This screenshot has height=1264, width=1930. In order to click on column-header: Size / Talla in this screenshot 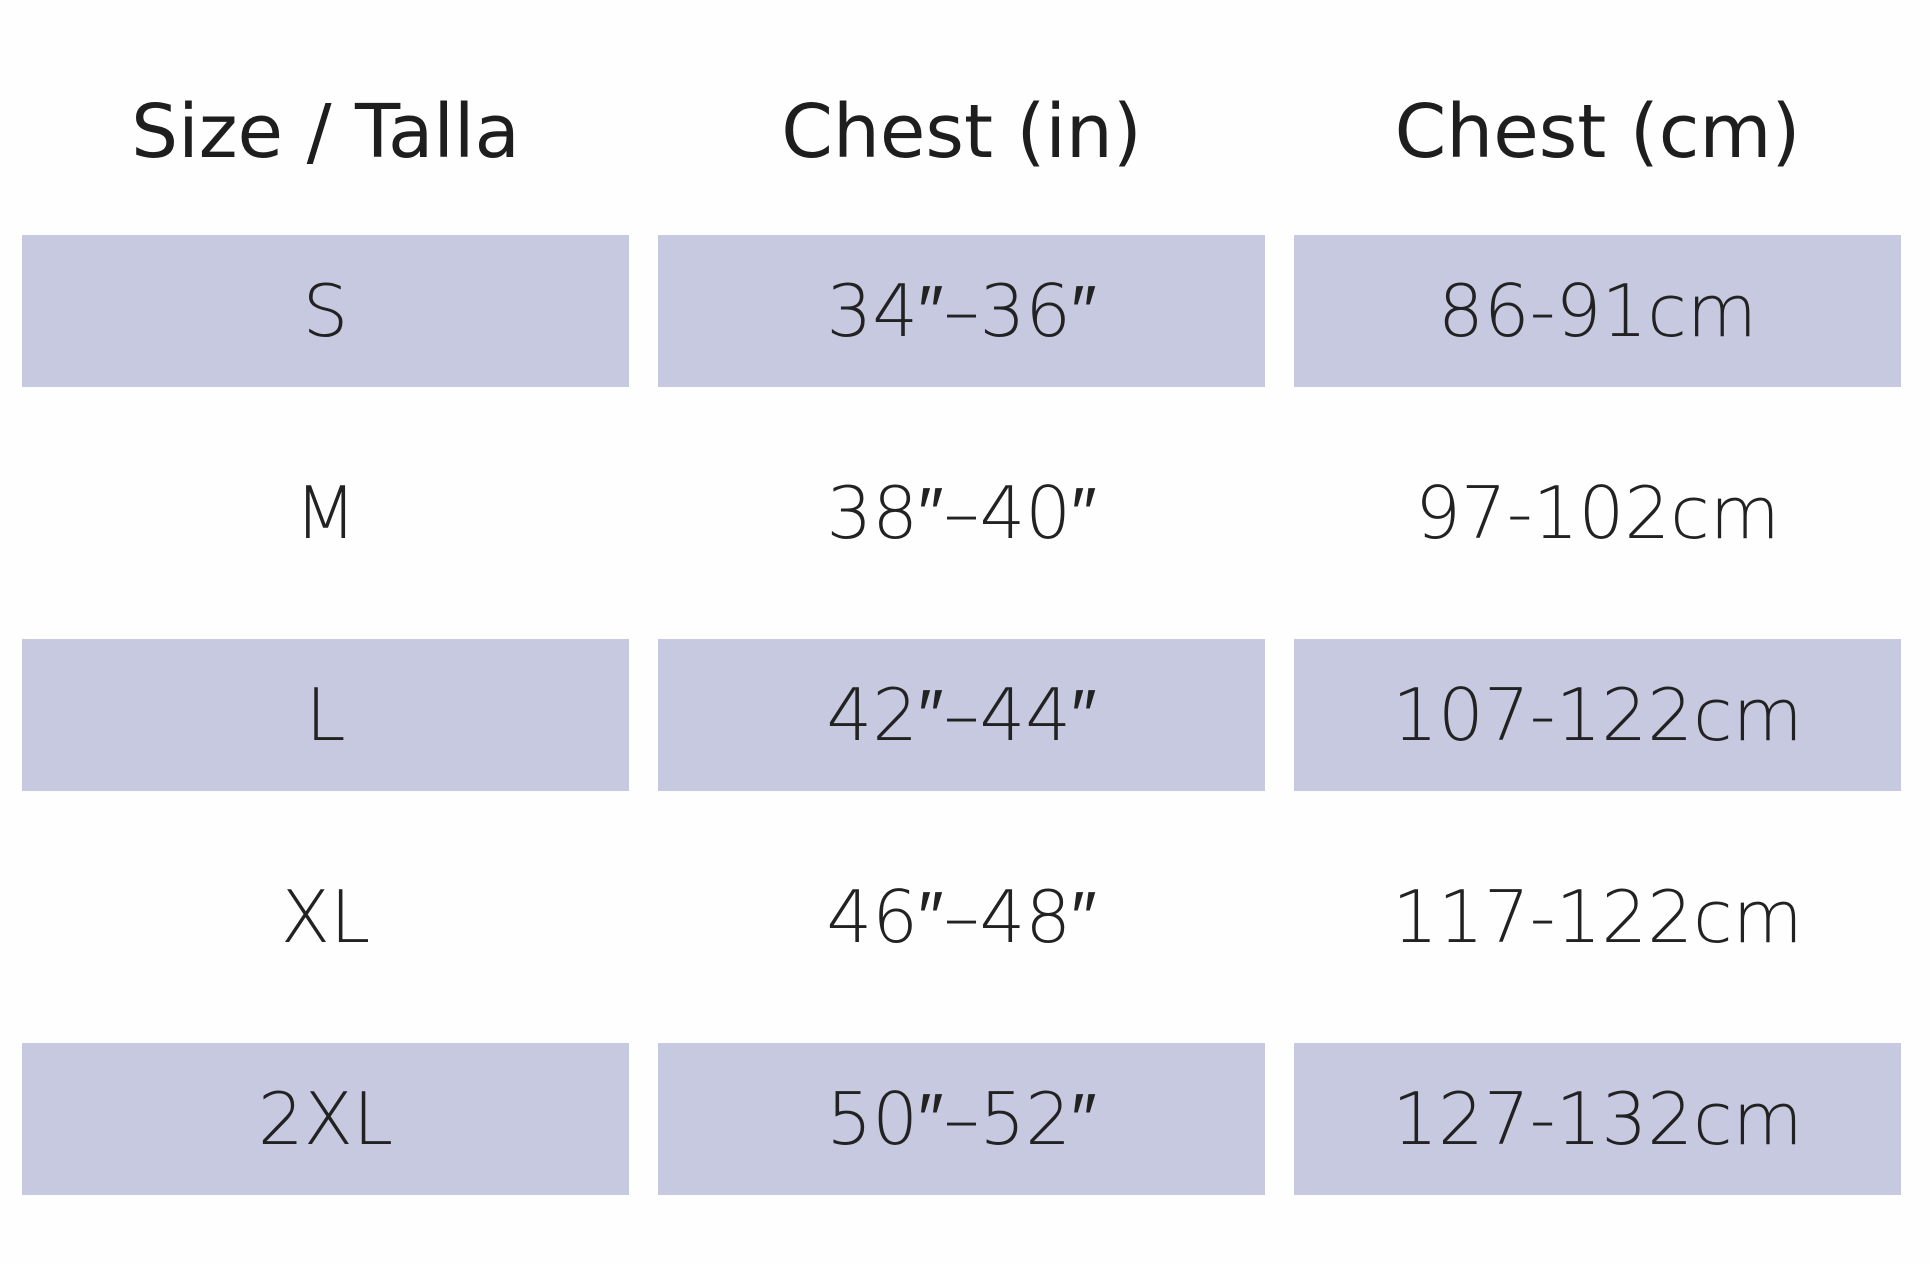, I will do `click(325, 132)`.